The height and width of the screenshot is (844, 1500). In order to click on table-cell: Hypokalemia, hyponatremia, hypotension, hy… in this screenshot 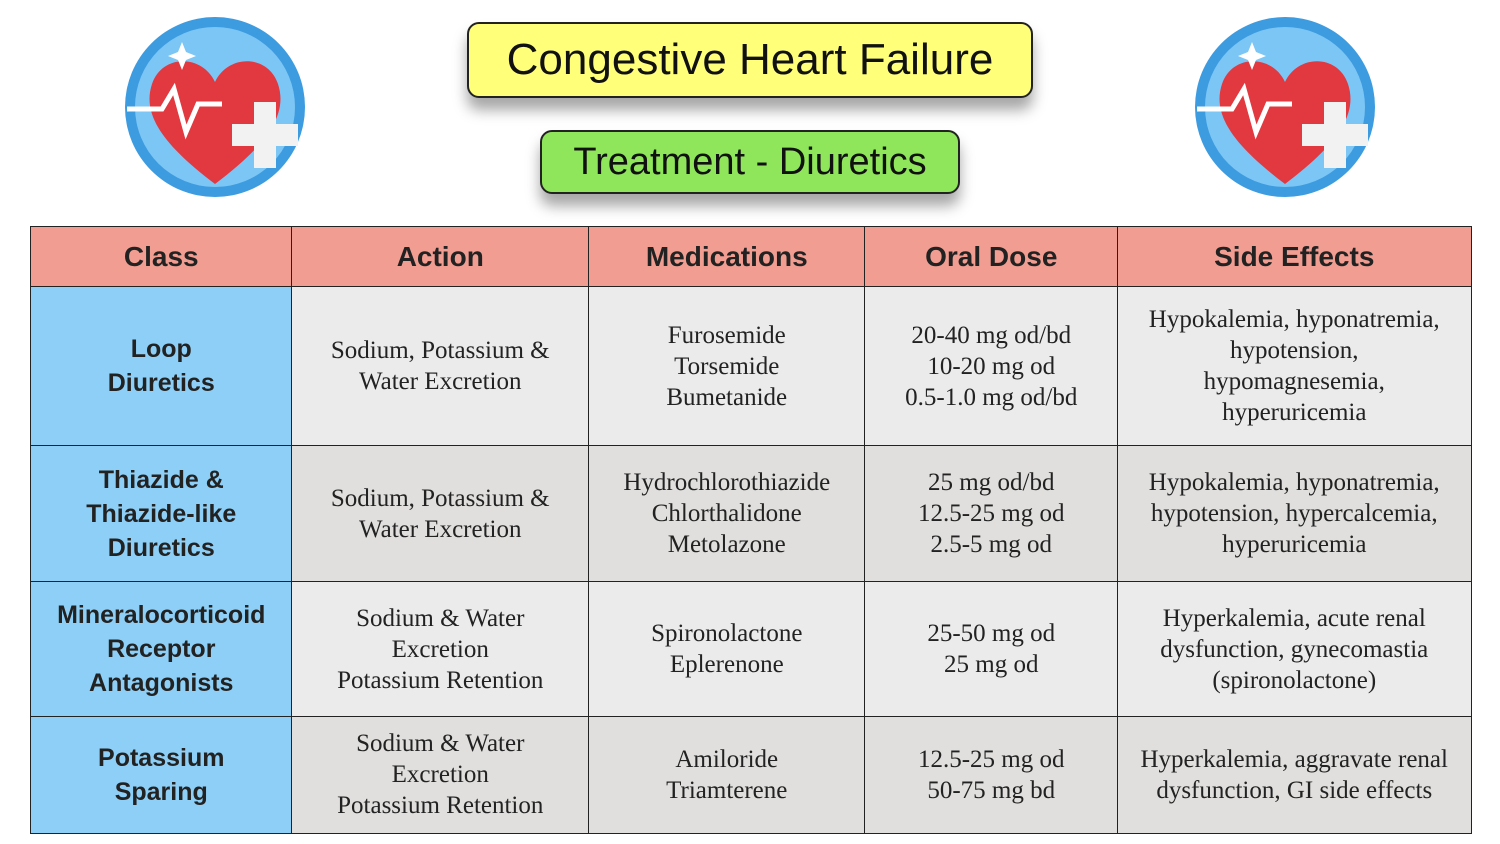, I will do `click(1294, 366)`.